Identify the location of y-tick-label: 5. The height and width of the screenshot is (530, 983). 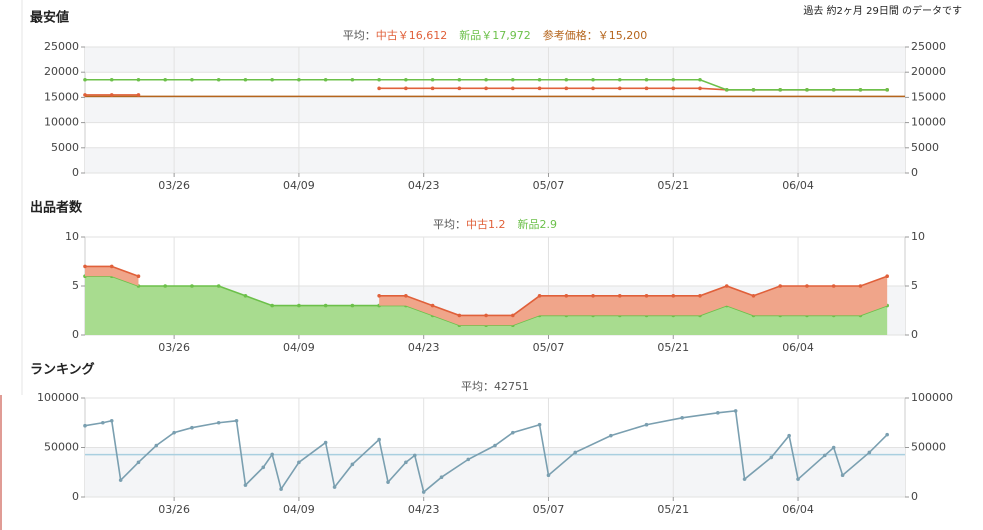
(75, 285).